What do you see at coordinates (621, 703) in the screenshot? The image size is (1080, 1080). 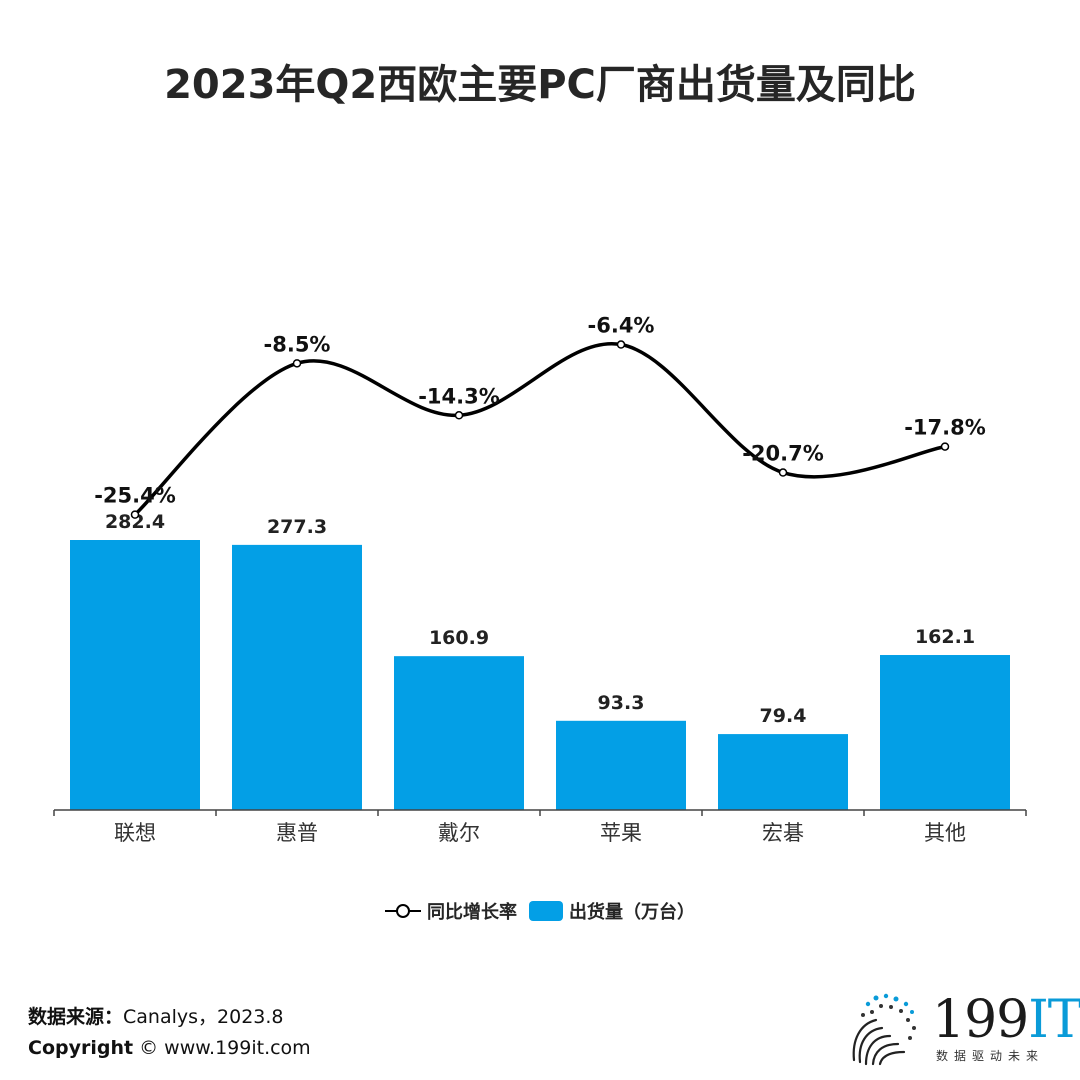 I see `bar-value-label-4: 93.3` at bounding box center [621, 703].